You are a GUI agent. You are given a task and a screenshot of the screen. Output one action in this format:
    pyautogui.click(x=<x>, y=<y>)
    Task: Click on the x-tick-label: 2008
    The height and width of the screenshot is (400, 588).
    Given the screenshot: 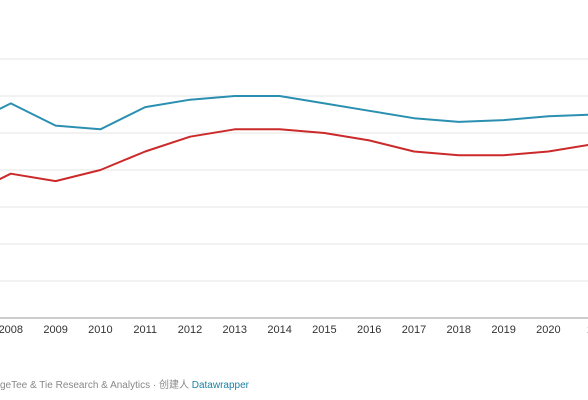 What is the action you would take?
    pyautogui.click(x=11, y=330)
    